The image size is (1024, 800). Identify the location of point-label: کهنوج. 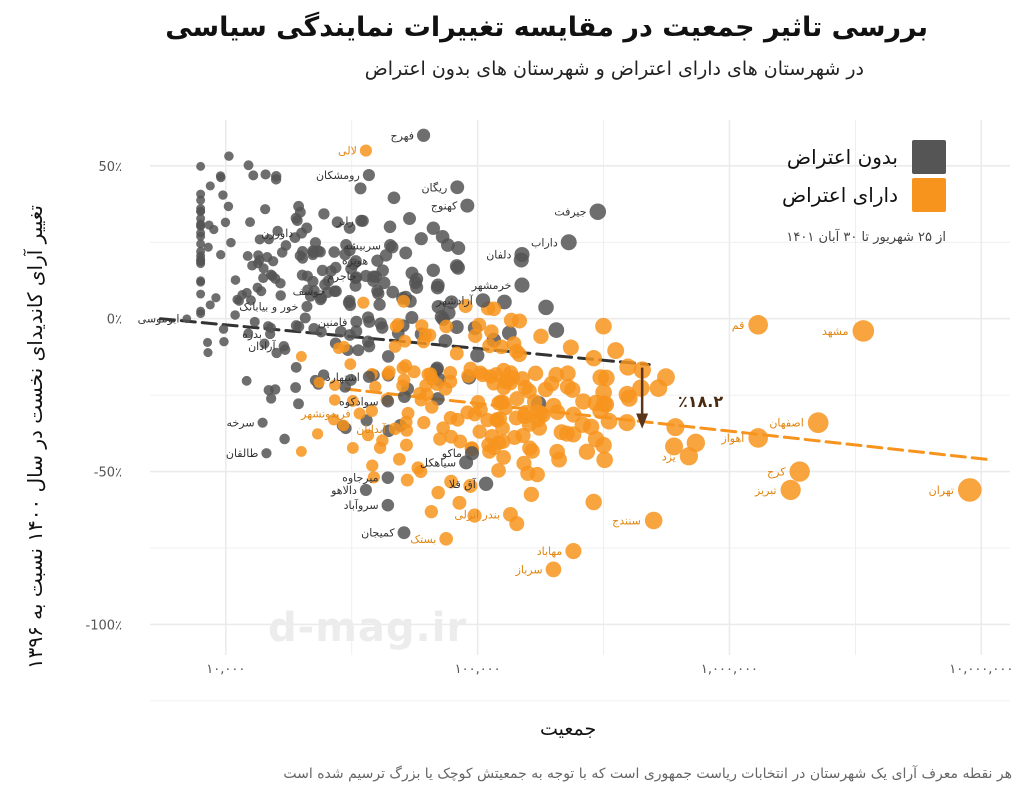
(444, 206).